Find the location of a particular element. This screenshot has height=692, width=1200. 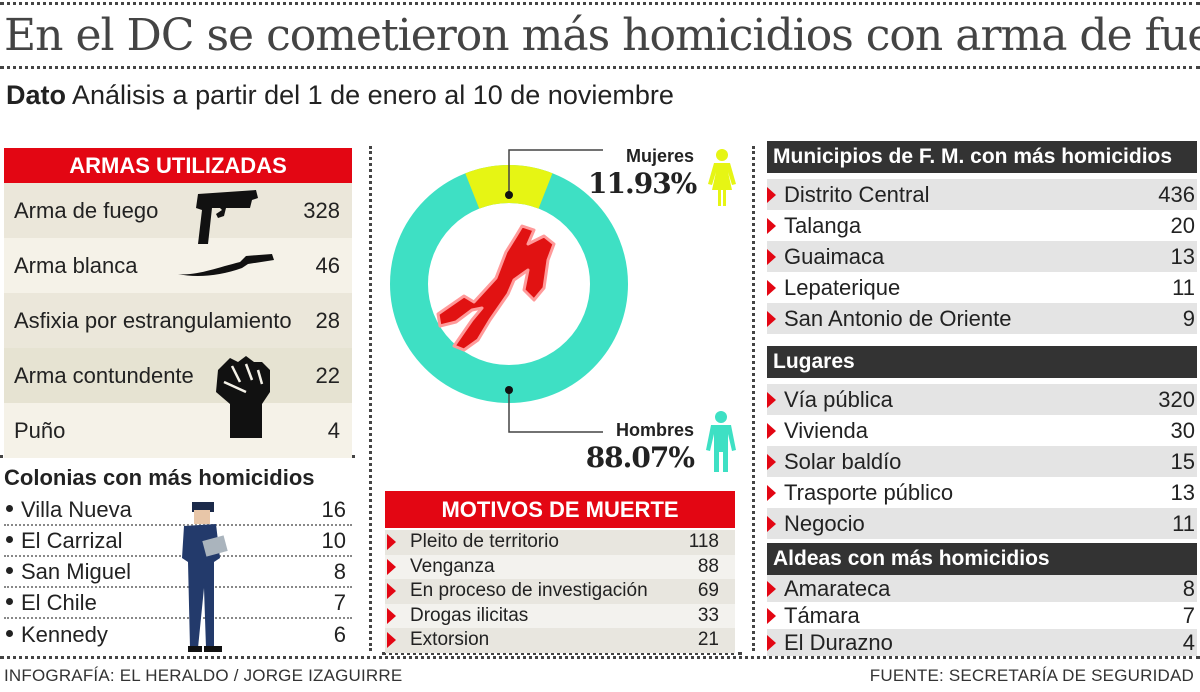

gender-donut-chart: Mujeres 11.93% Hombres 88.07% is located at coordinates (560, 310).